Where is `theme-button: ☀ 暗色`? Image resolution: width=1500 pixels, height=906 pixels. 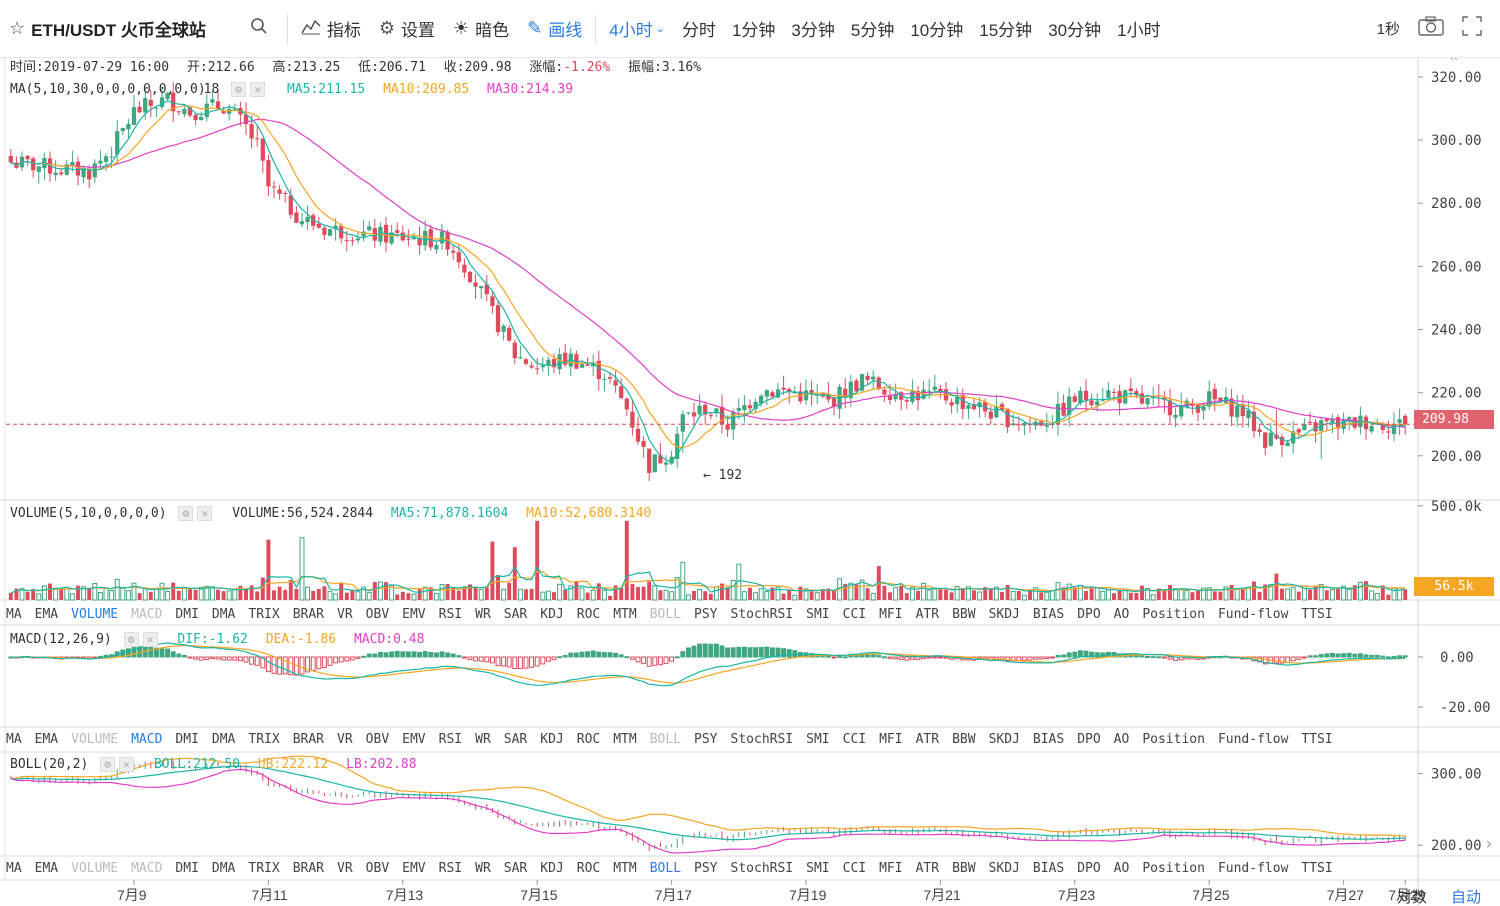
theme-button: ☀ 暗色 is located at coordinates (481, 29).